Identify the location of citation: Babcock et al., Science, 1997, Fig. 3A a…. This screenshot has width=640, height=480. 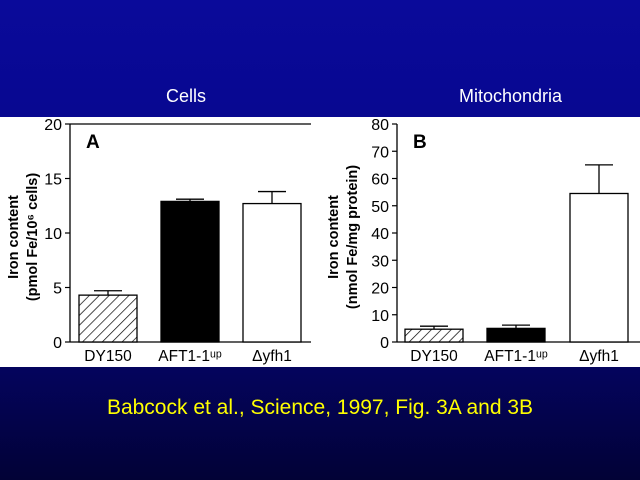
(320, 407).